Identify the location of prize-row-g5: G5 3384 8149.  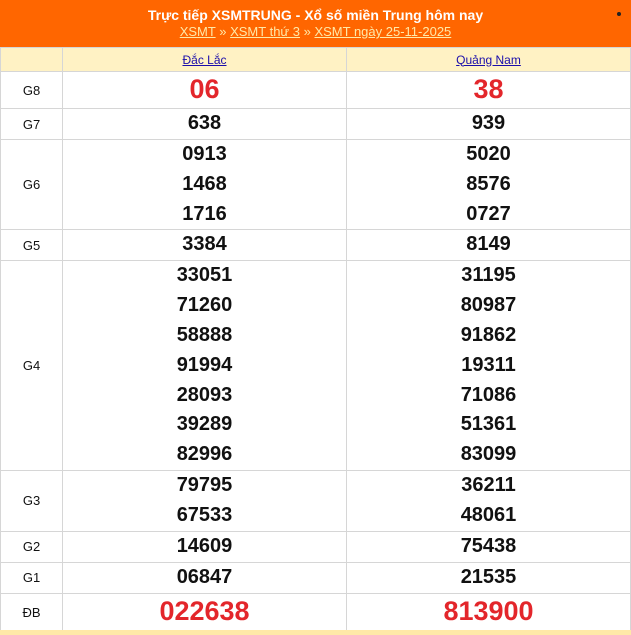
(315, 245).